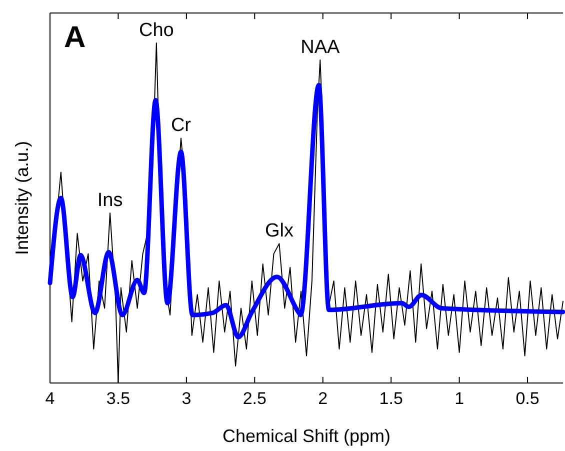  Describe the element at coordinates (320, 47) in the screenshot. I see `annotation: NAA` at that location.